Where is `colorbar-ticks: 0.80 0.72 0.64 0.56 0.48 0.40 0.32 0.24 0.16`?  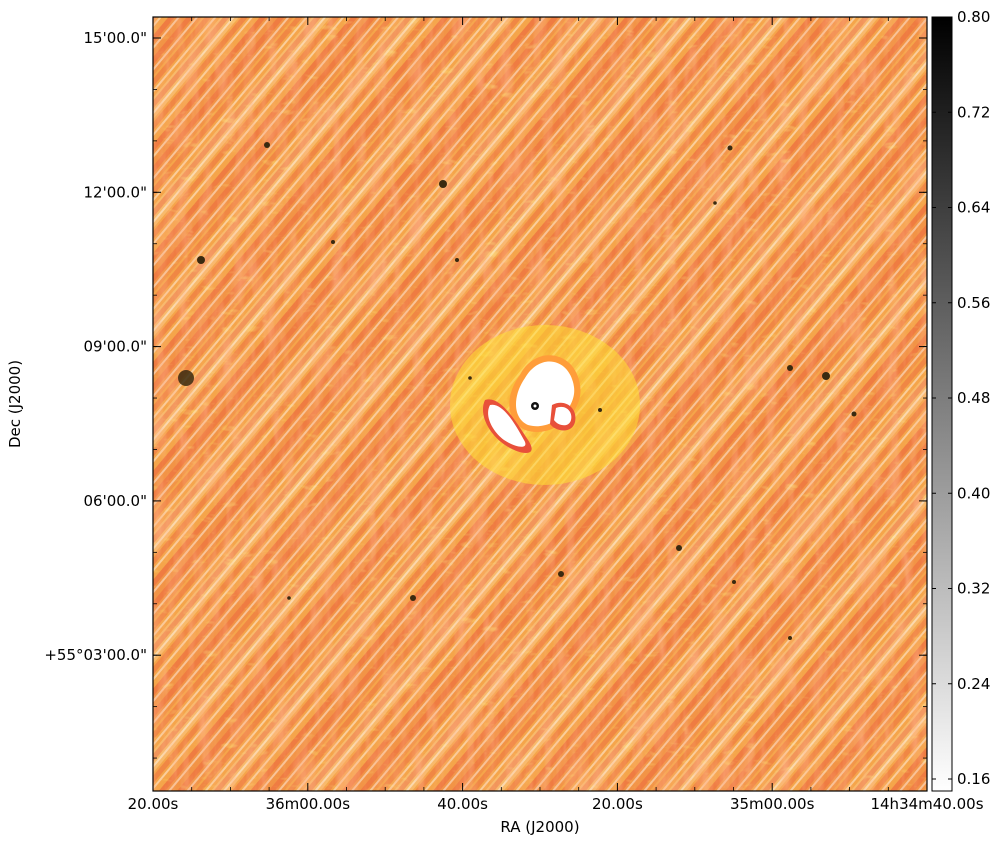 colorbar-ticks: 0.80 0.72 0.64 0.56 0.48 0.40 0.32 0.24 0.16 is located at coordinates (961, 398).